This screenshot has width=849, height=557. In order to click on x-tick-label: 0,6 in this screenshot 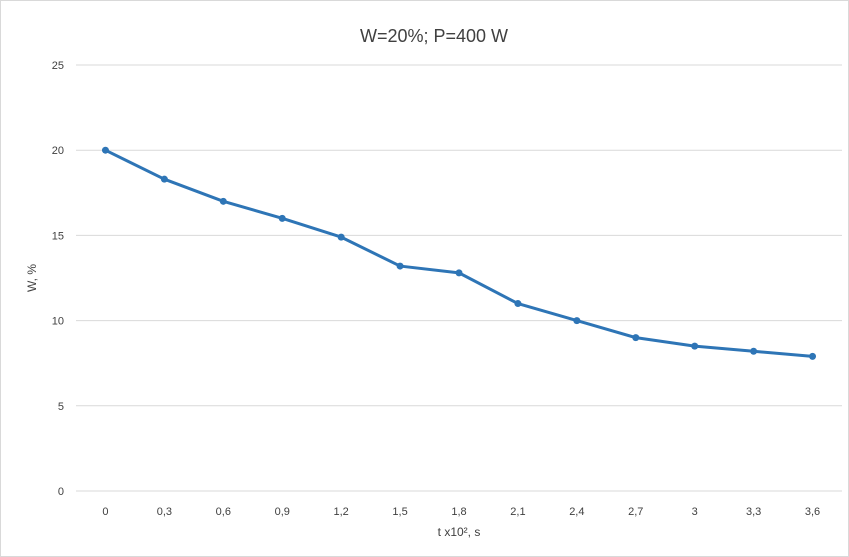, I will do `click(223, 512)`.